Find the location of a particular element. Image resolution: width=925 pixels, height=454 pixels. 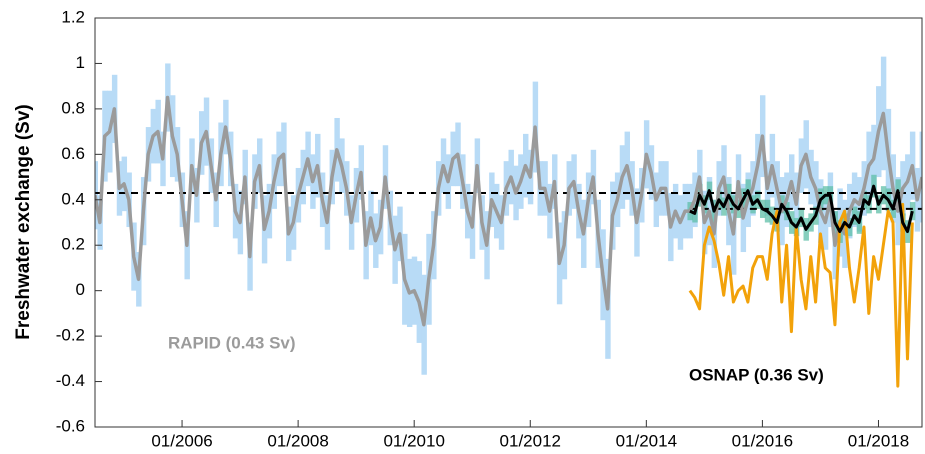

y-tick-label: -0.6 is located at coordinates (70, 425).